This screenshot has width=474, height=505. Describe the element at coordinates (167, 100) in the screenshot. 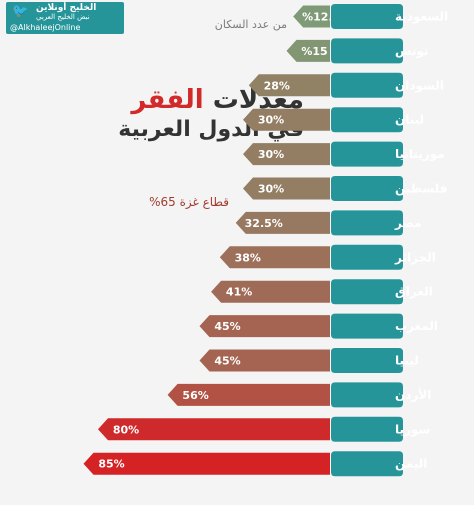

I see `title-highlight: الفقر` at that location.